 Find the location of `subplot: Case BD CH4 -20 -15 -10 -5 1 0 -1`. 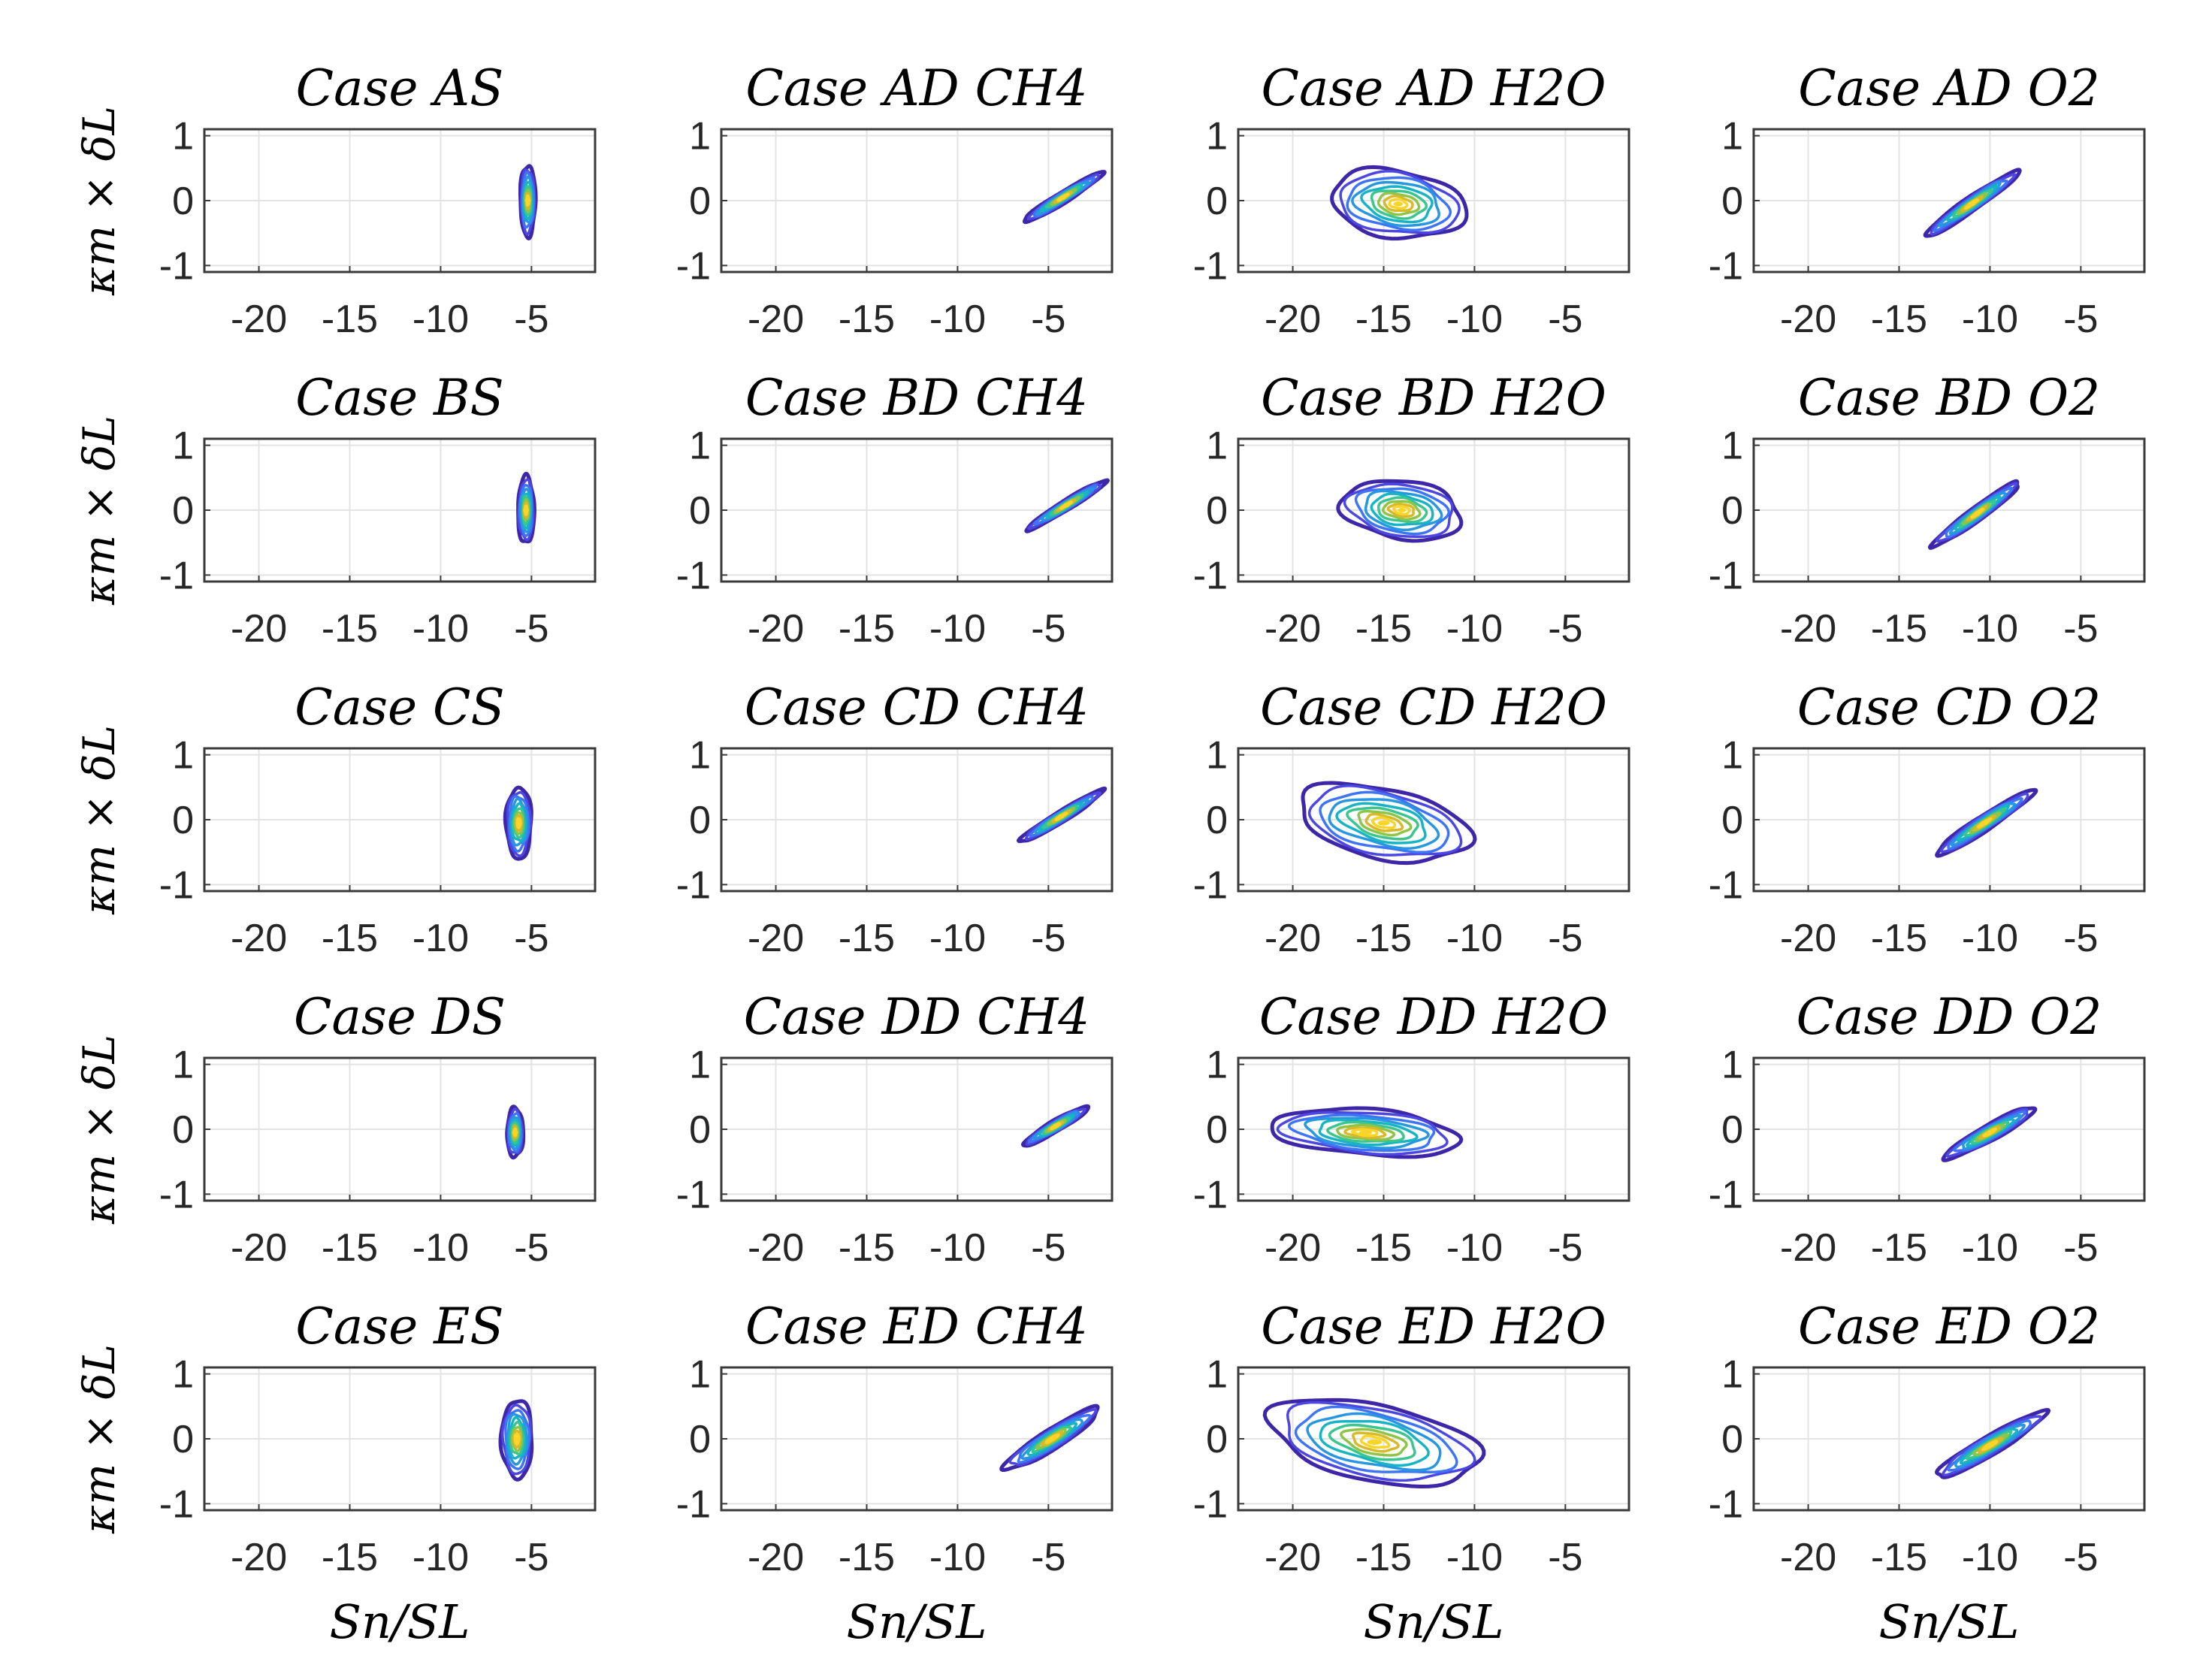

subplot: Case BD CH4 -20 -15 -10 -5 1 0 -1 is located at coordinates (895, 510).